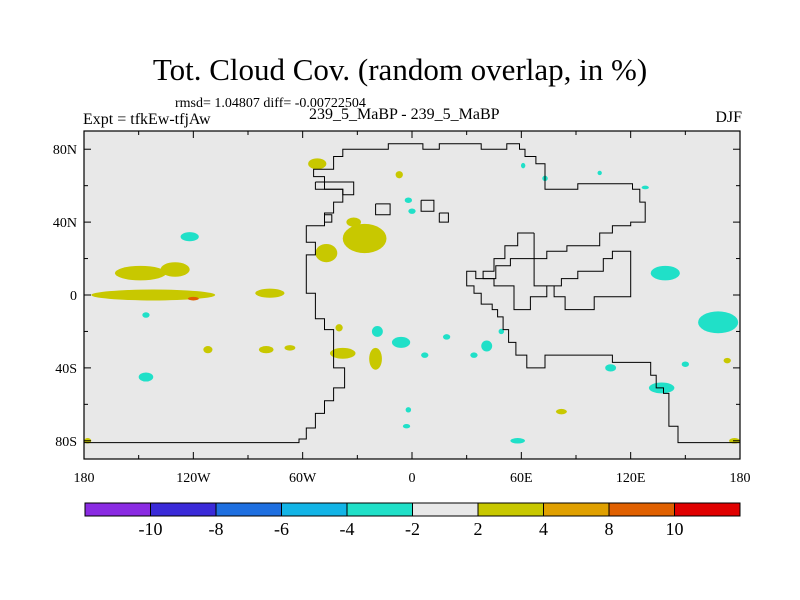  What do you see at coordinates (66, 442) in the screenshot?
I see `y-tick-label: 80S` at bounding box center [66, 442].